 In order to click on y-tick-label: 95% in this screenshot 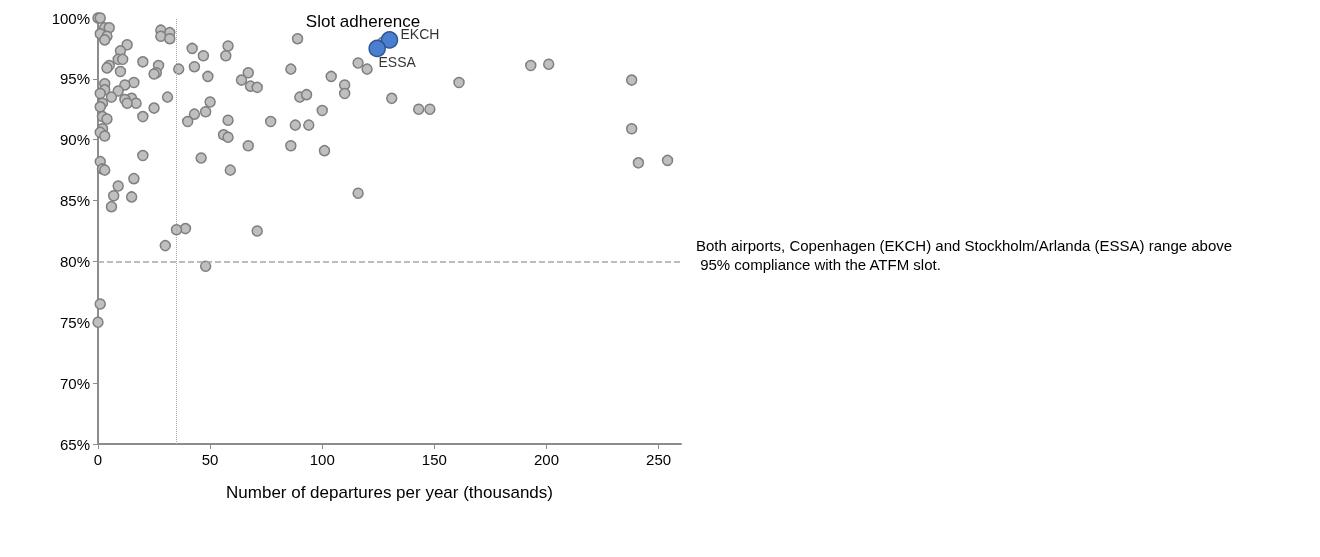, I will do `click(74, 79)`.